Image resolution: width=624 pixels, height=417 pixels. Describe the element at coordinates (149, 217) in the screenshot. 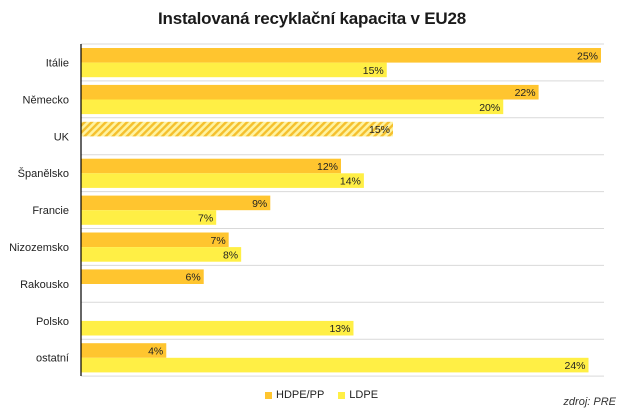

I see `bar-ldpe-francie` at that location.